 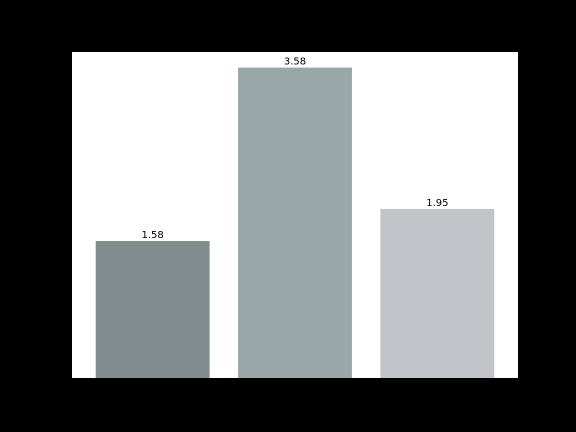 I want to click on bar-1-value-label: 1.58, so click(x=153, y=235).